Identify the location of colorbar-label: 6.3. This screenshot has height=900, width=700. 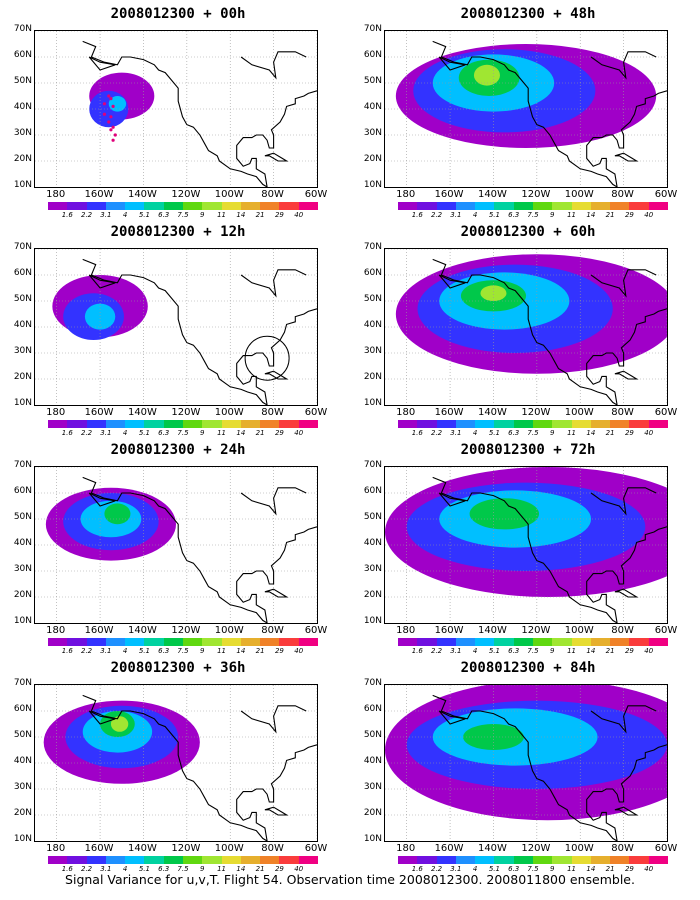
(514, 215).